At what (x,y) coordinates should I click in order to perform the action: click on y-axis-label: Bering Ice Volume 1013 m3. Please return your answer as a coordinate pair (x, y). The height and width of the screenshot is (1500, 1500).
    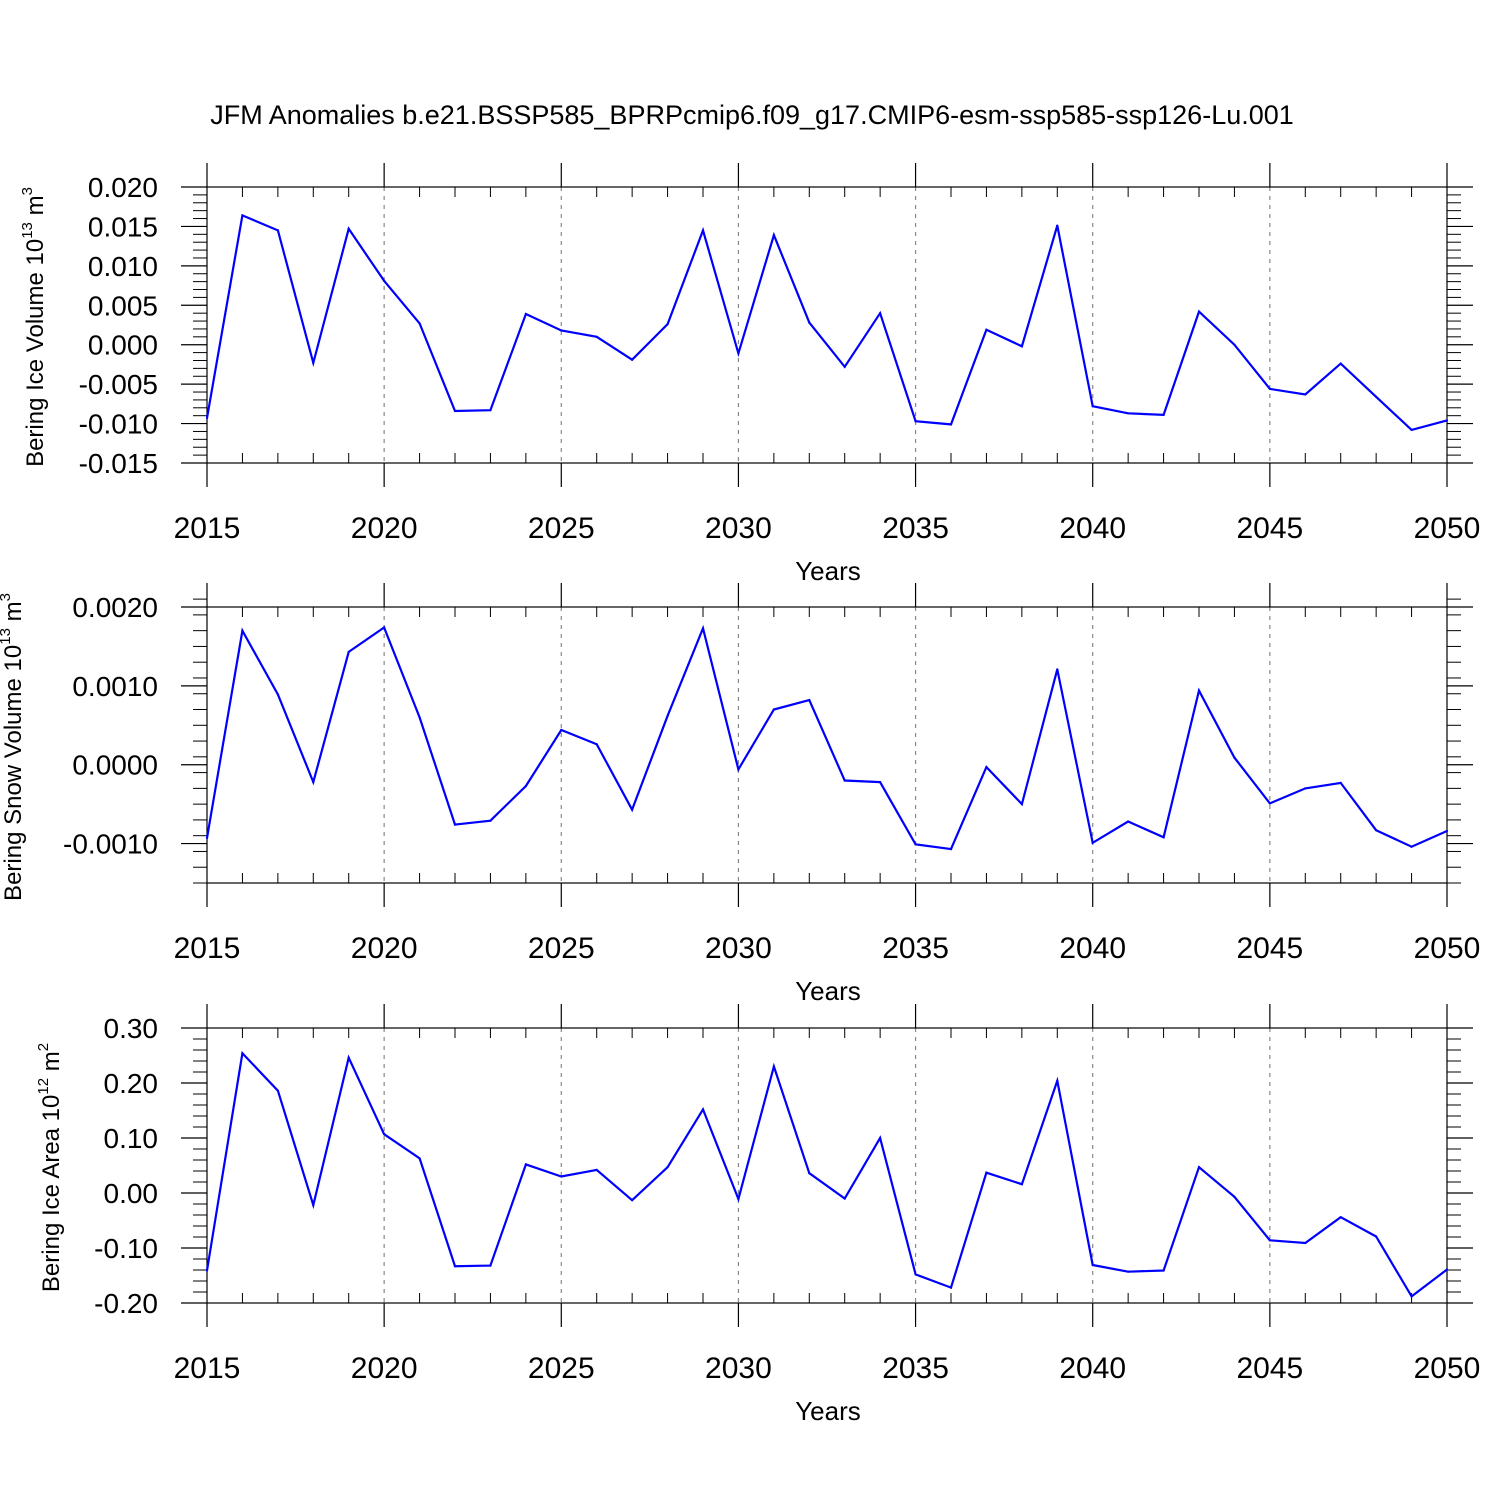
    Looking at the image, I should click on (34, 327).